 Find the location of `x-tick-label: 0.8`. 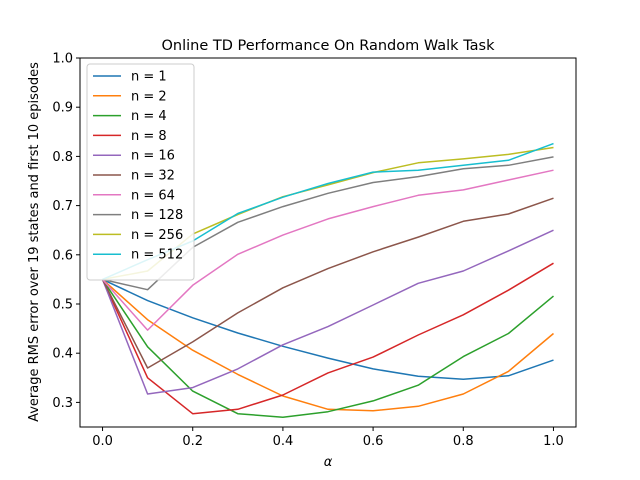

x-tick-label: 0.8 is located at coordinates (463, 441).